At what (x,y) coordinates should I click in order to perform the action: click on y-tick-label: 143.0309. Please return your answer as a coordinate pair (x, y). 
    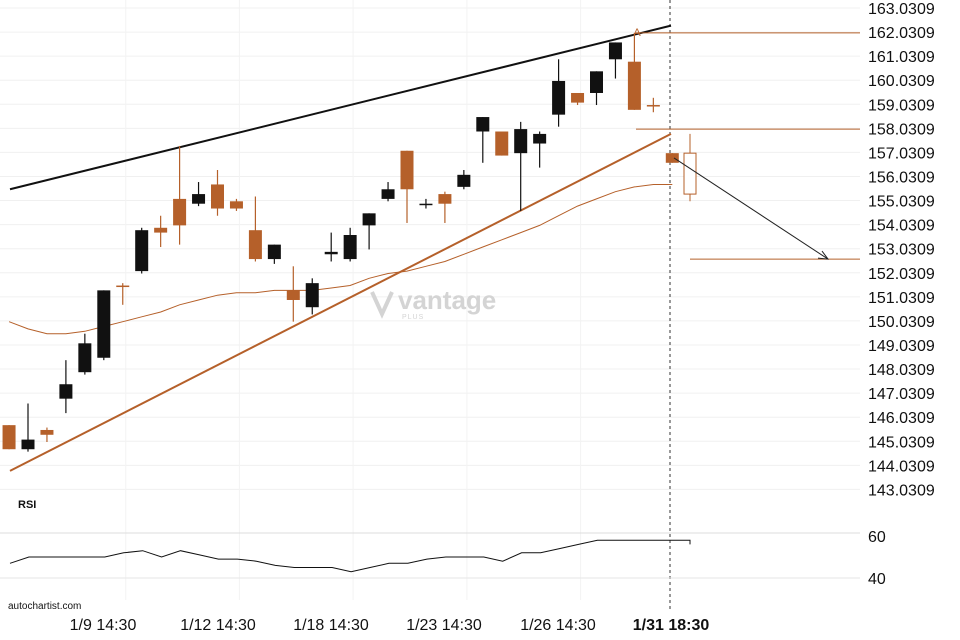
    Looking at the image, I should click on (901, 490).